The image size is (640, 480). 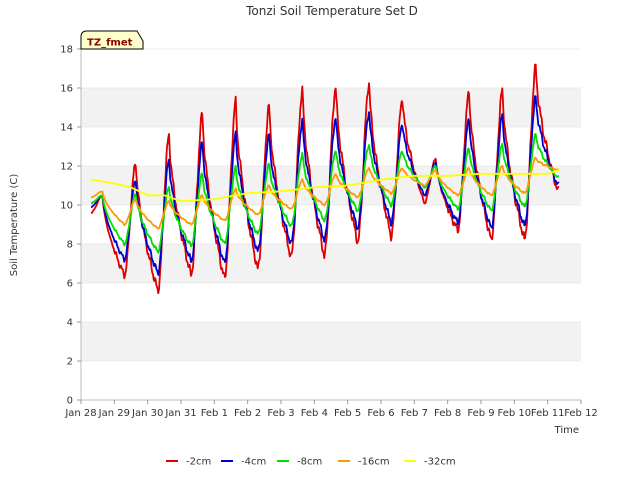 I want to click on x-axis-title: Time, so click(x=566, y=430).